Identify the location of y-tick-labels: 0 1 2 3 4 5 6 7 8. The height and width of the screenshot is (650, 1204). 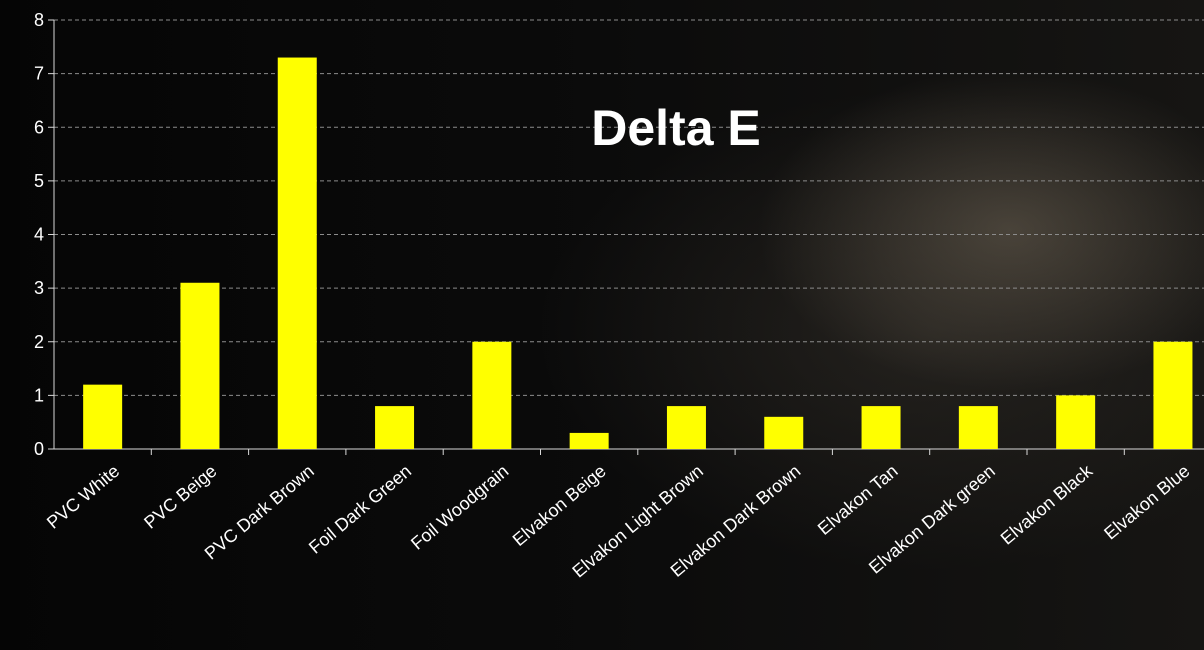
(44, 234).